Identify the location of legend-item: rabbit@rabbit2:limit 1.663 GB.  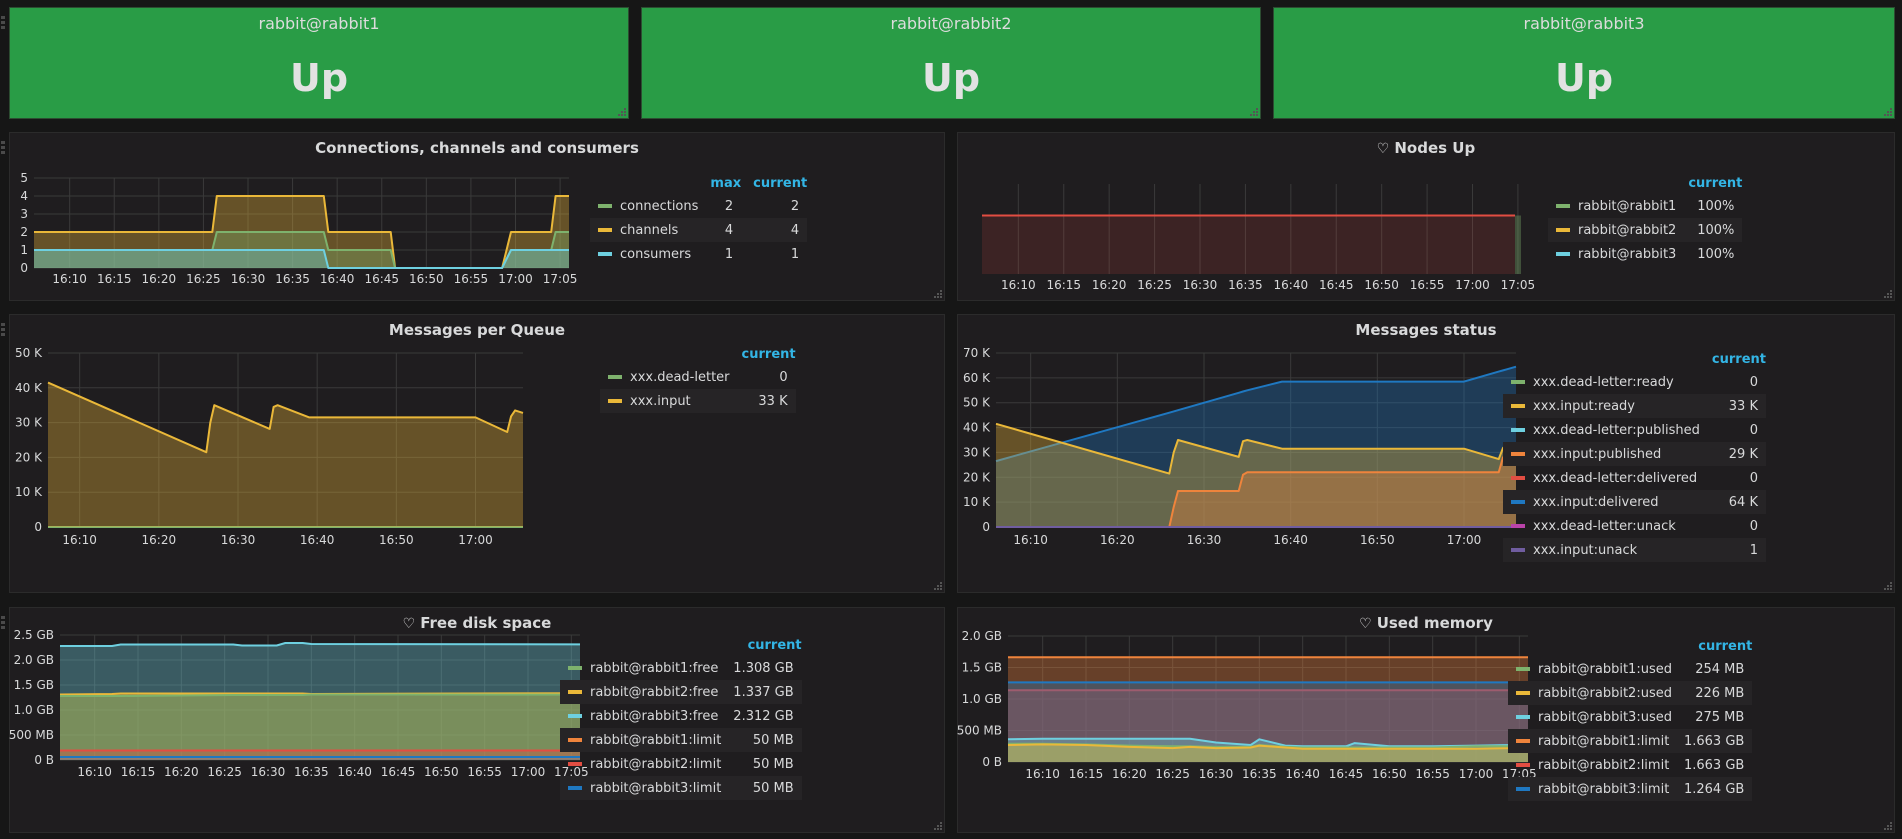
(1630, 765).